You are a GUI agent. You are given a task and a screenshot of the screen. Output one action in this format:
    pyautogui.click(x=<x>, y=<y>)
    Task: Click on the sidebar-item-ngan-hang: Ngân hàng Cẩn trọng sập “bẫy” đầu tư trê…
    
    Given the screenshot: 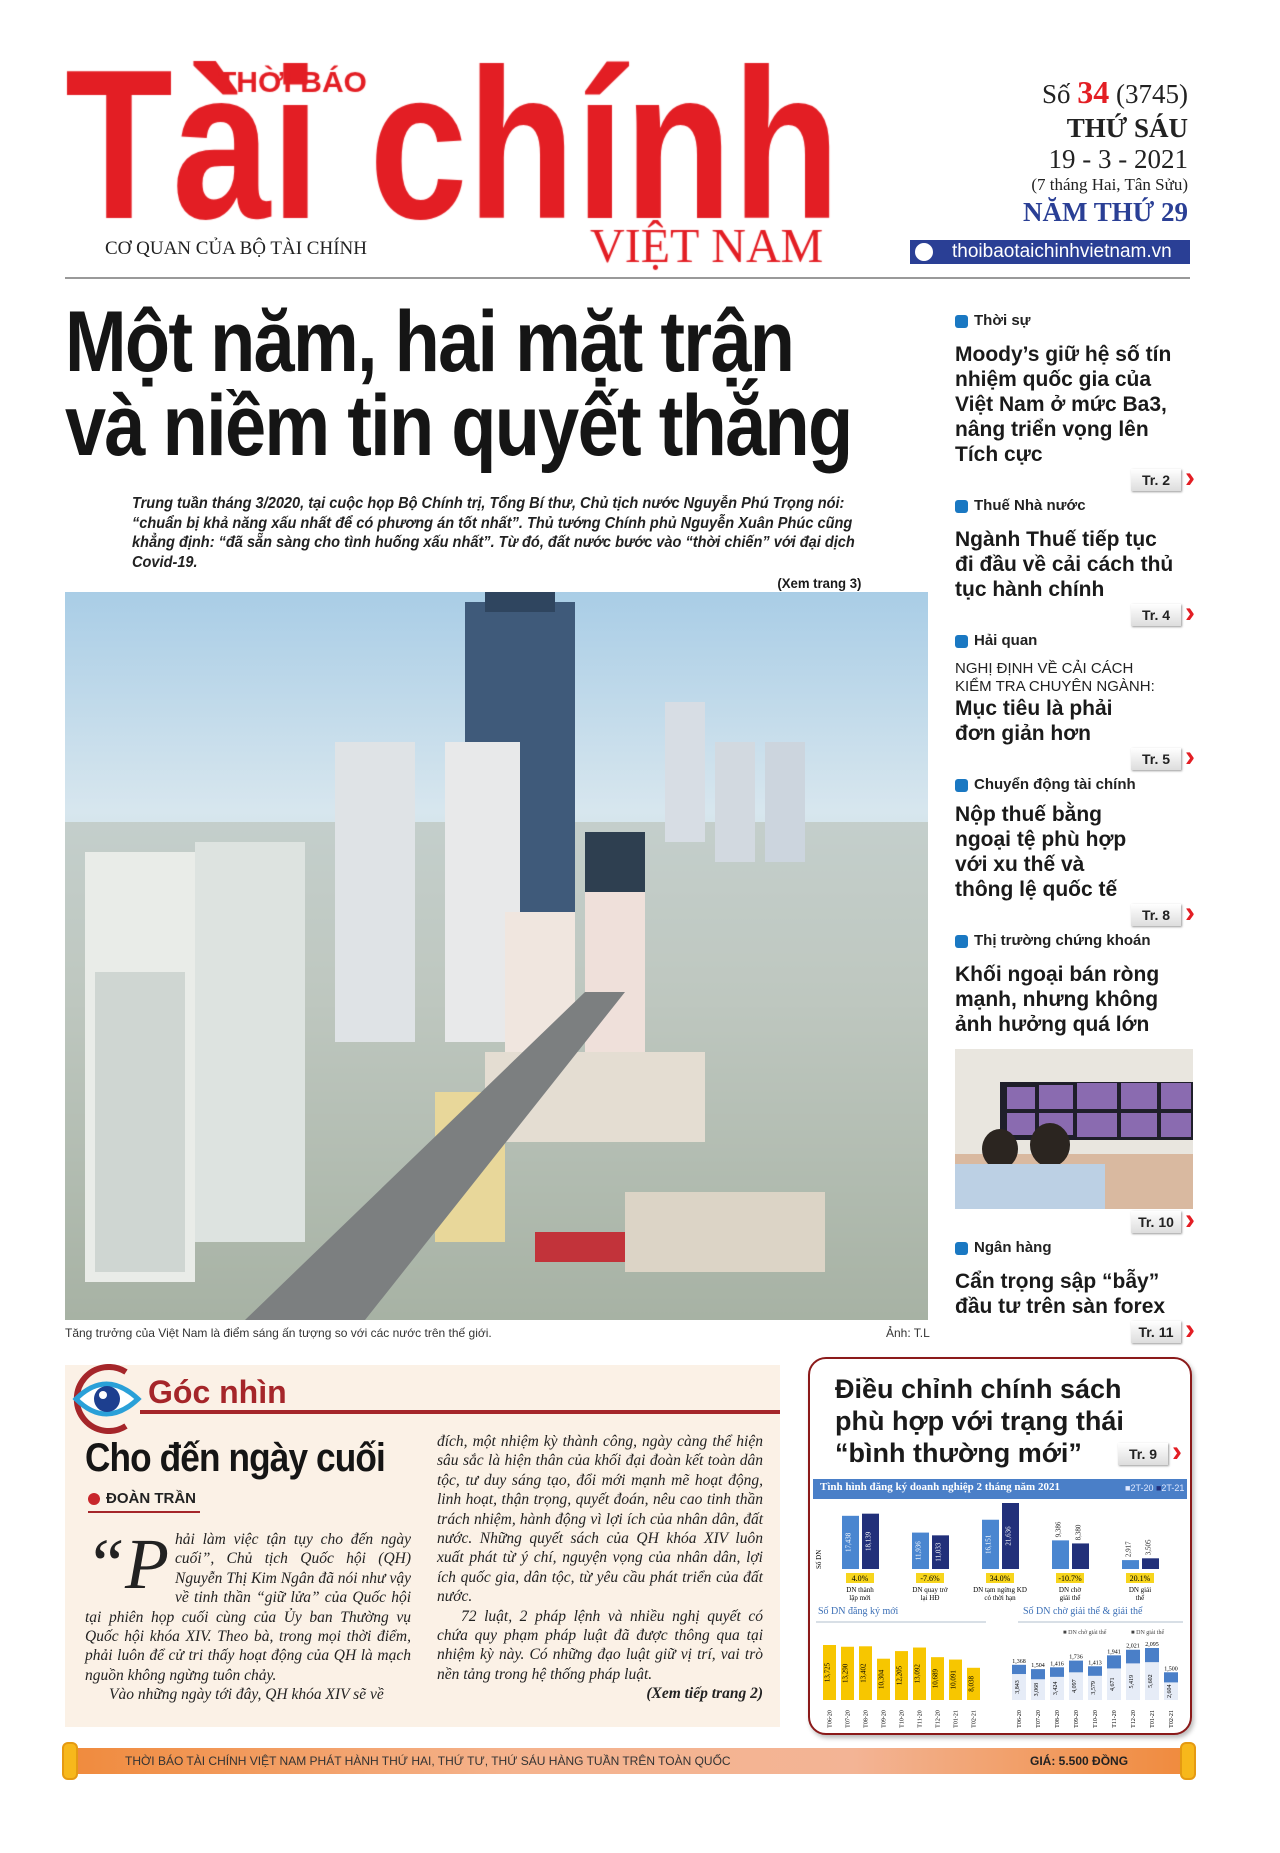 What is the action you would take?
    pyautogui.click(x=1075, y=1293)
    